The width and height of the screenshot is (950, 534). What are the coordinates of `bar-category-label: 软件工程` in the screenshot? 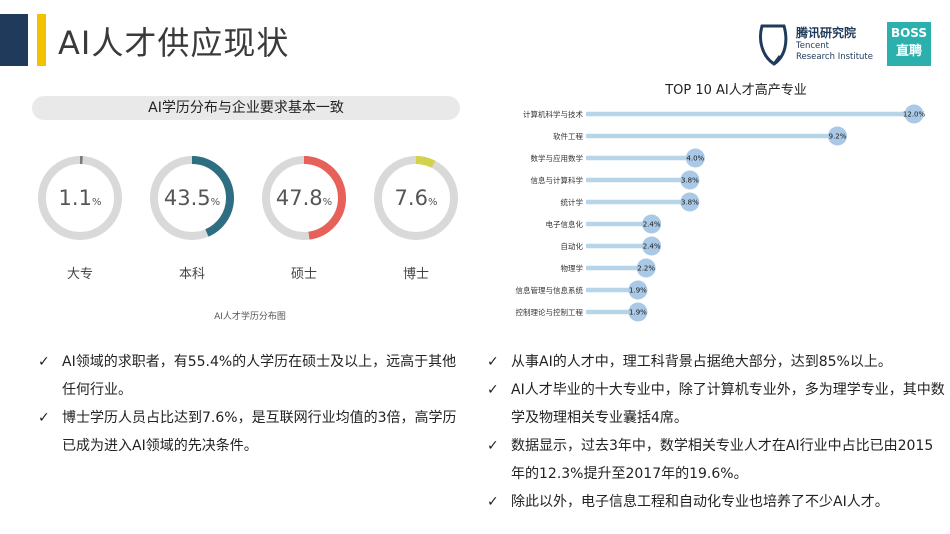 It's located at (568, 136).